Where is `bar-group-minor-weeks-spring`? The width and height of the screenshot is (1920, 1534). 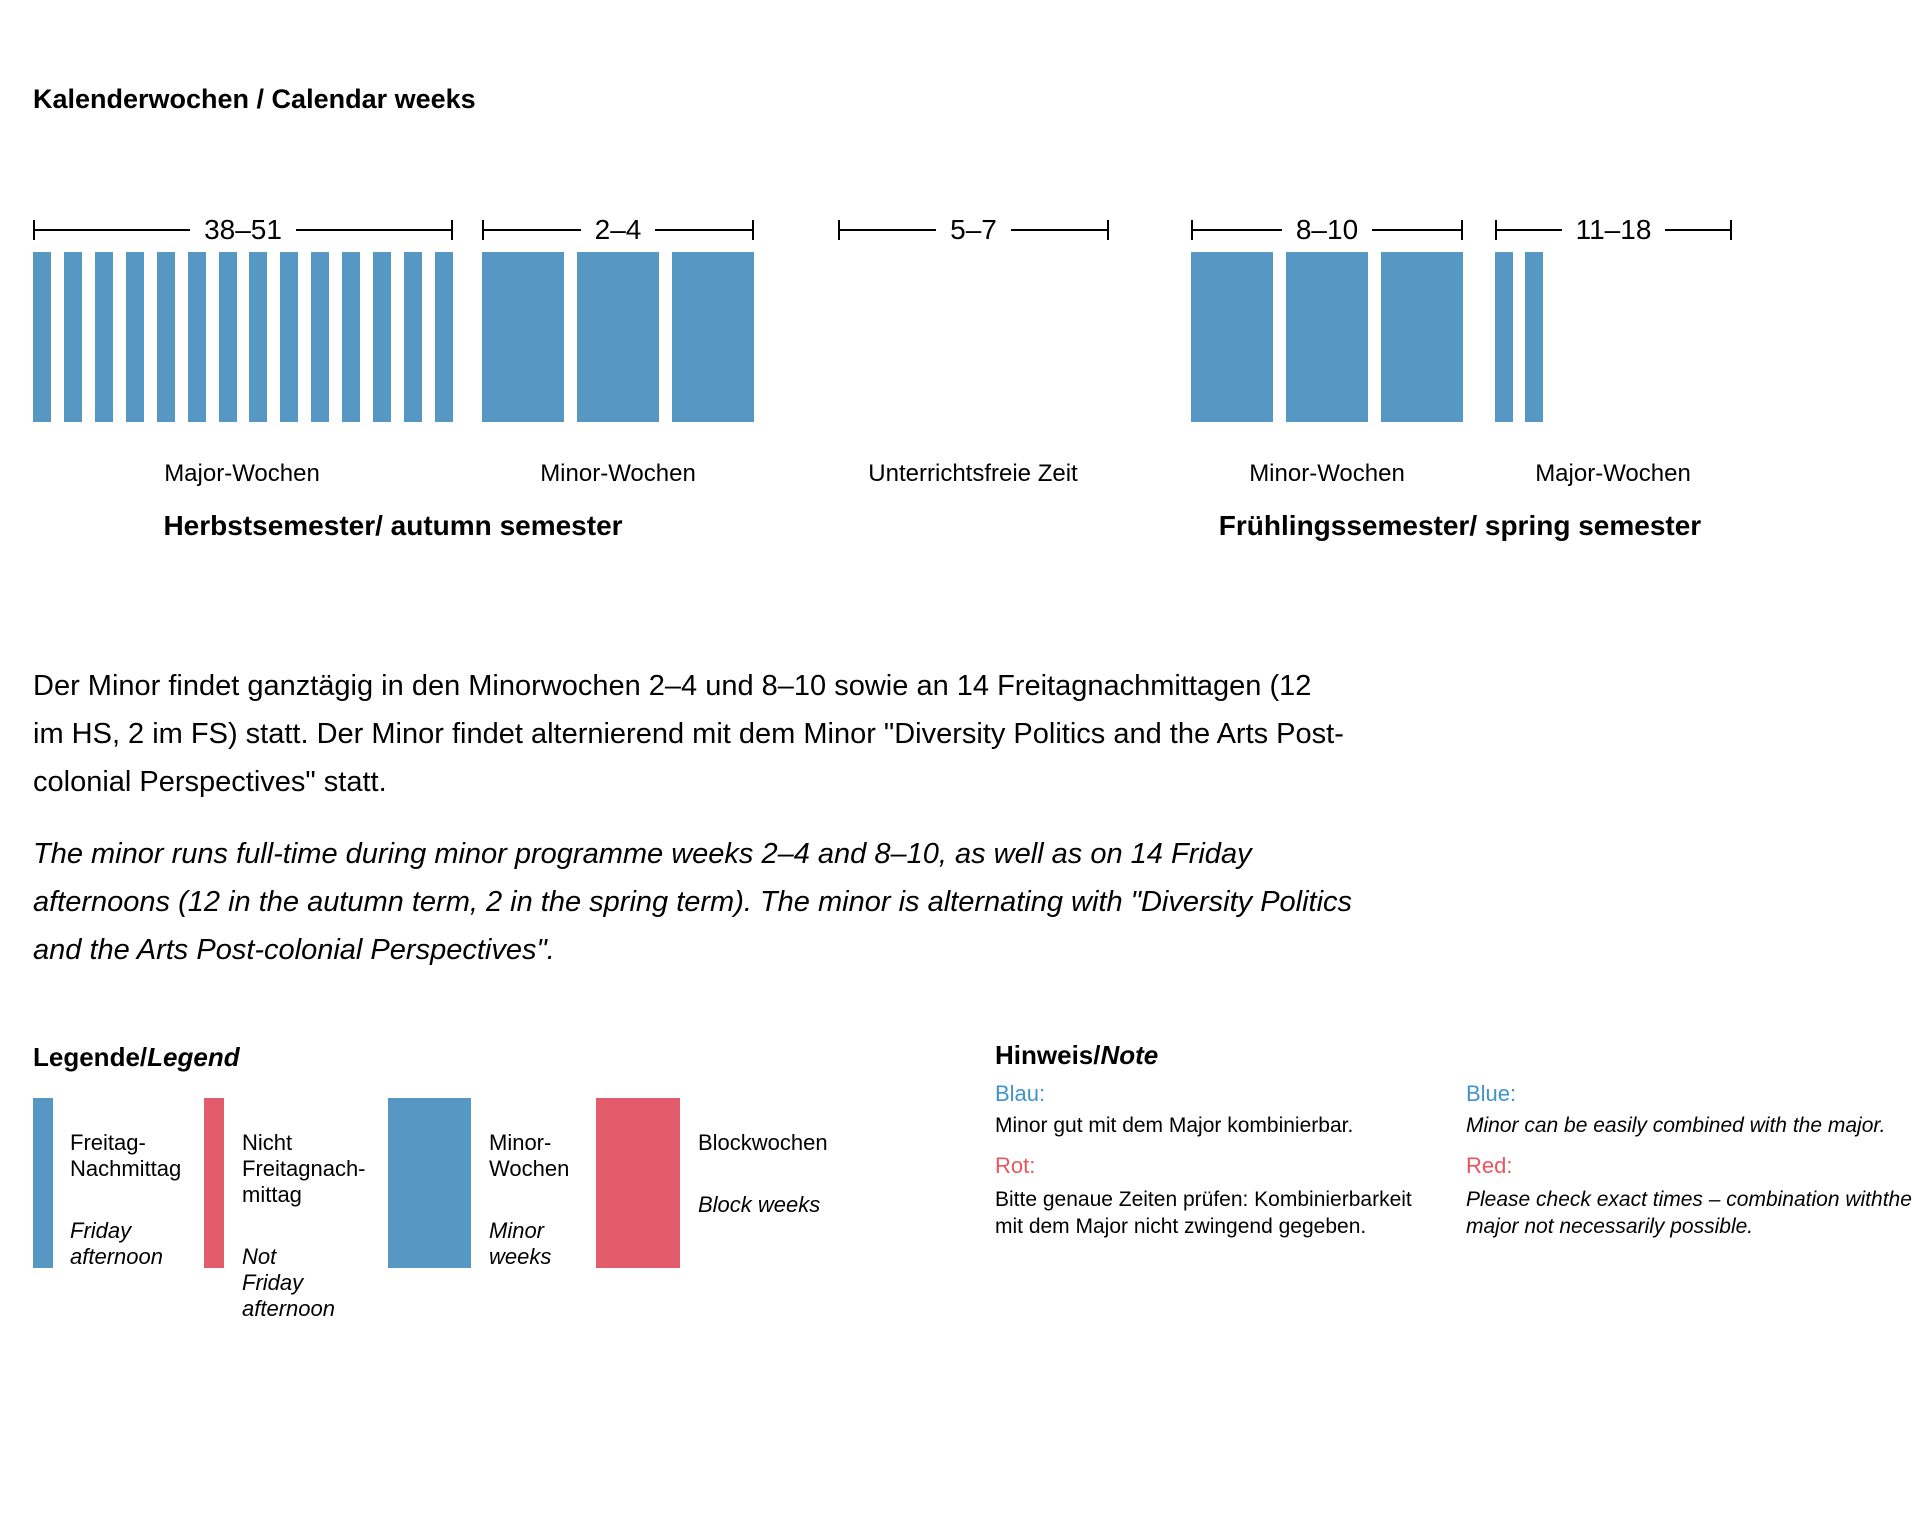
bar-group-minor-weeks-spring is located at coordinates (1327, 337).